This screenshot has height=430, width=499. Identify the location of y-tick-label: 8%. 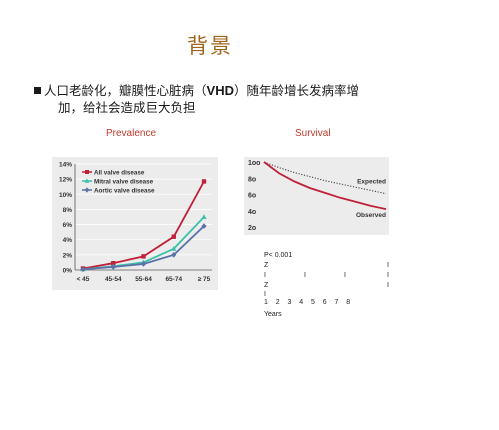
(68, 210).